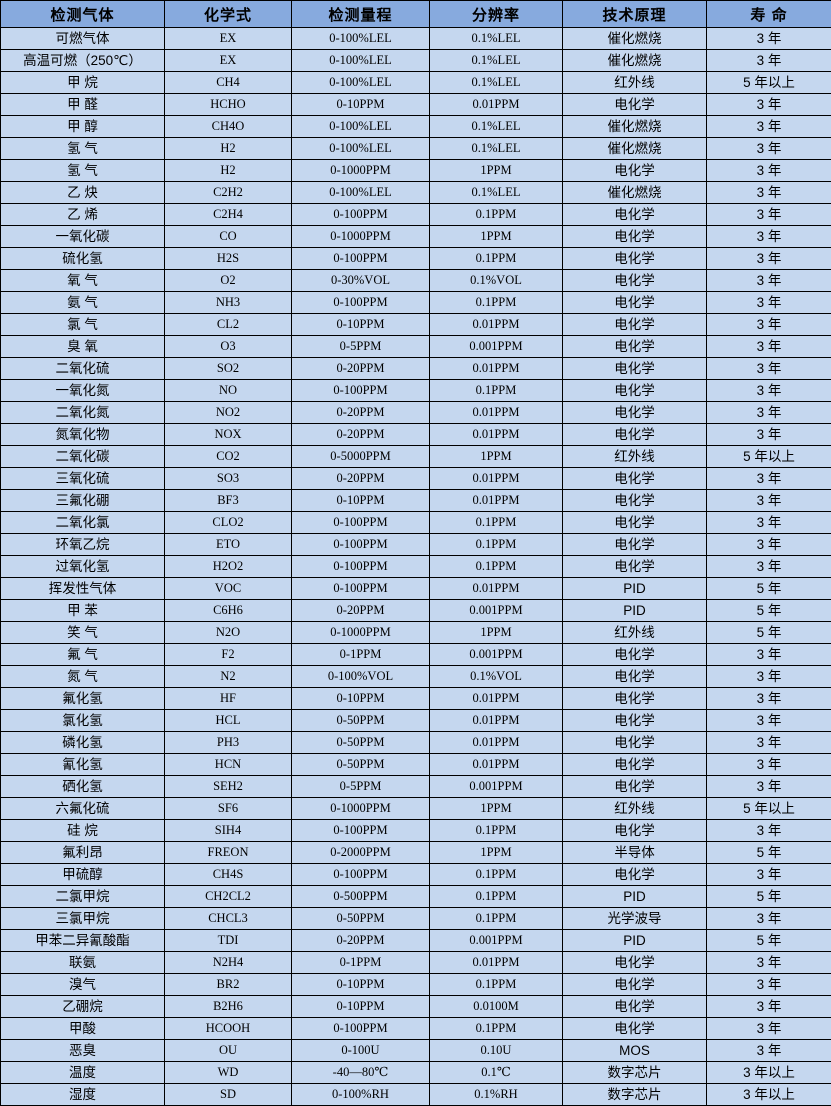  What do you see at coordinates (228, 83) in the screenshot?
I see `cell-formula: CH4` at bounding box center [228, 83].